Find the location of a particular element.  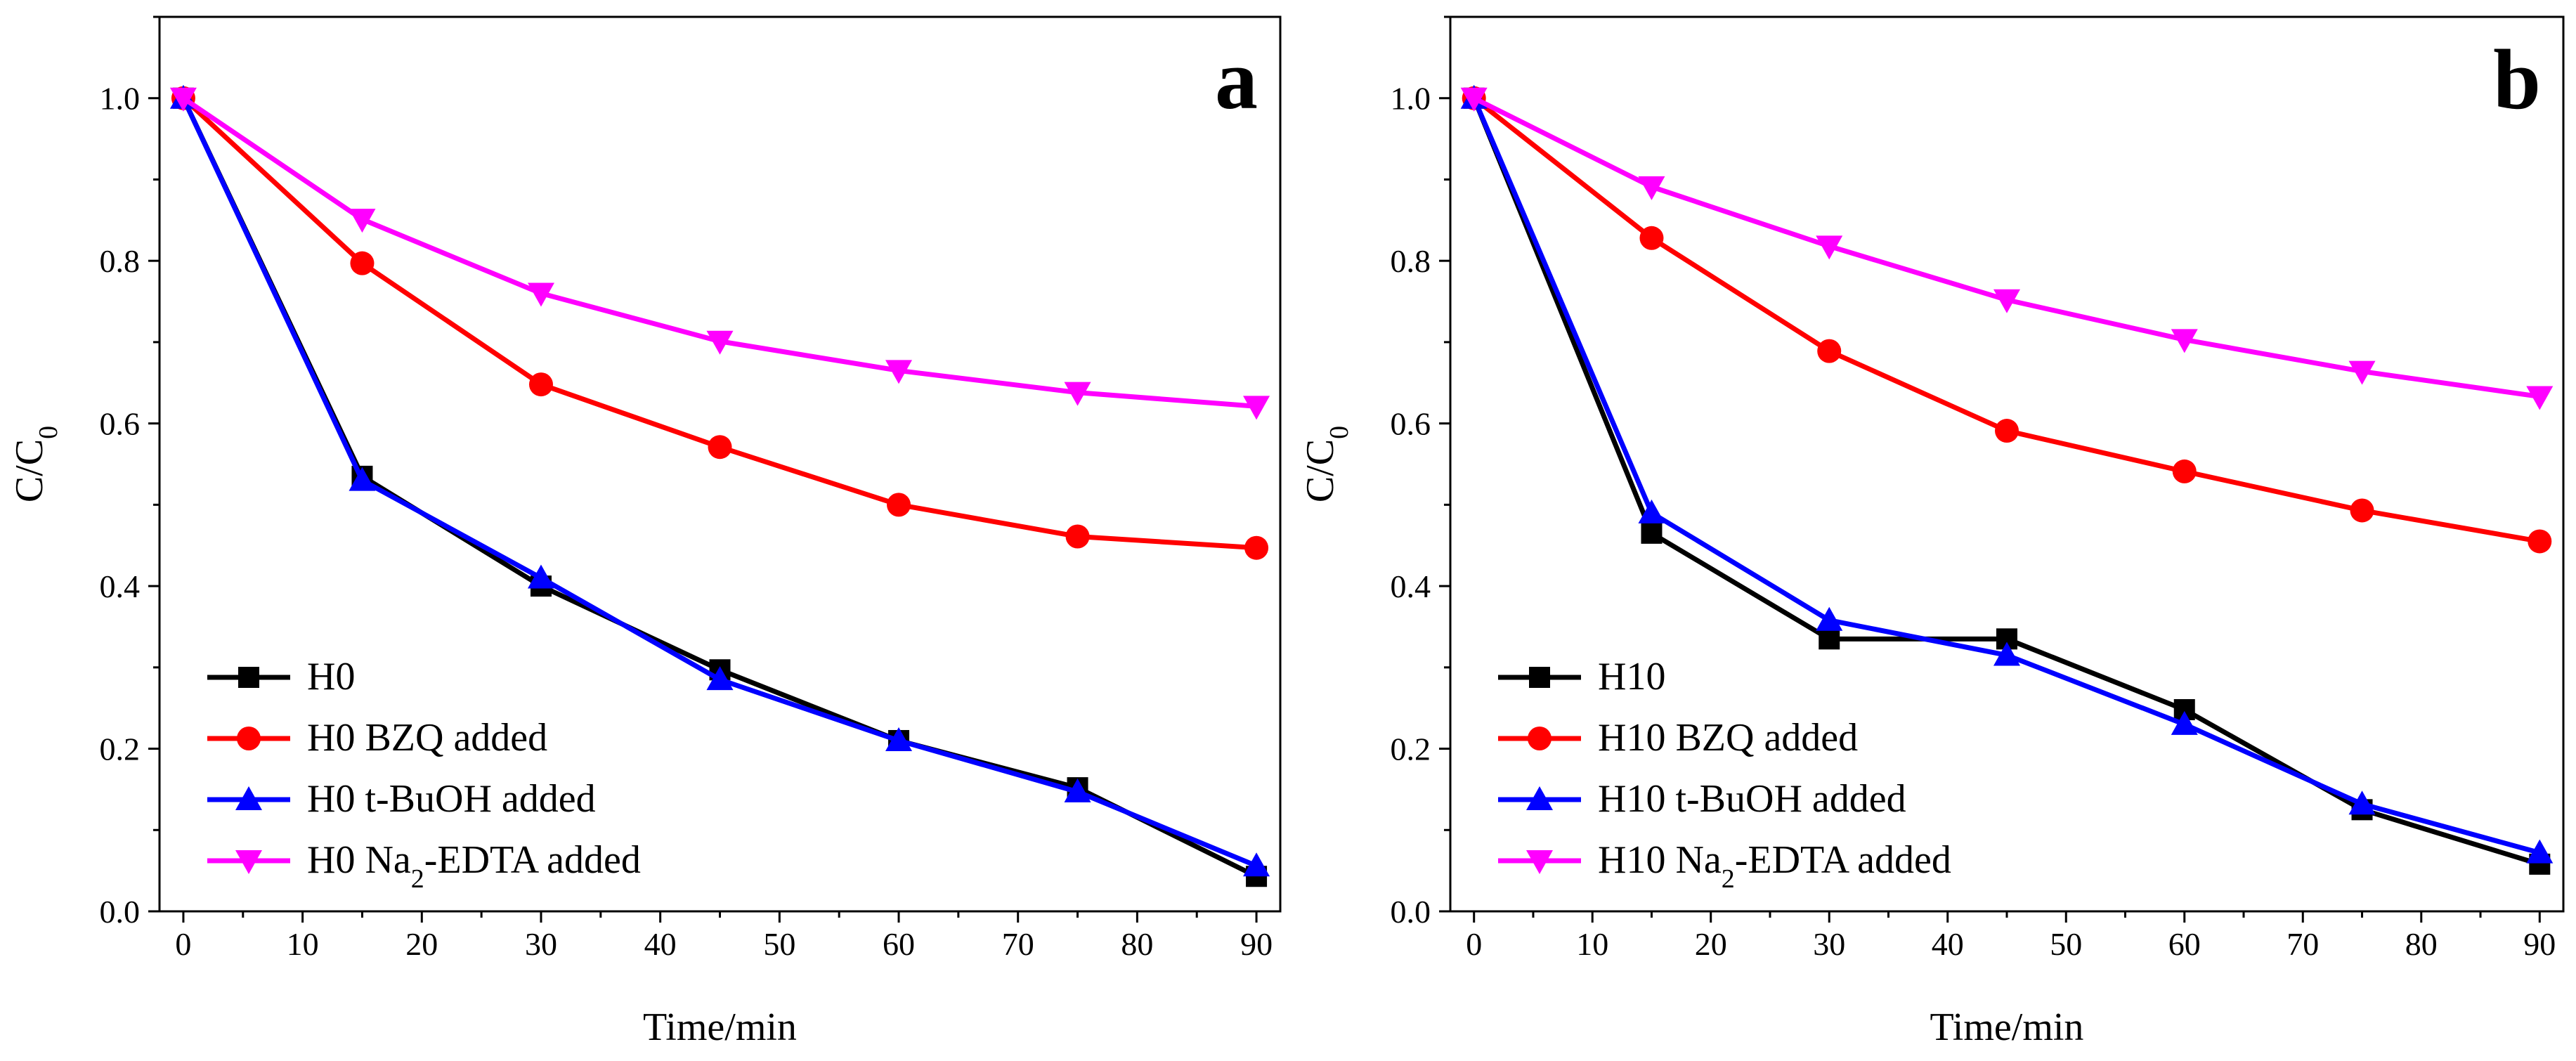

legend-label-part: H0 Na is located at coordinates (359, 860).